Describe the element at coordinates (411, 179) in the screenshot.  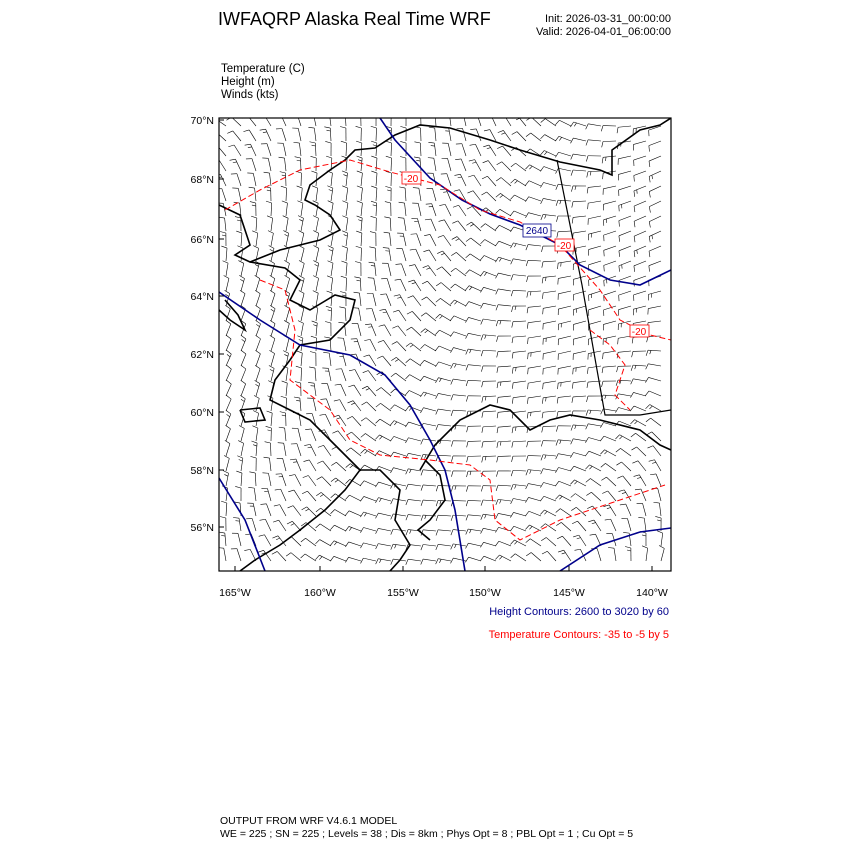
I see `svg-text: -20` at that location.